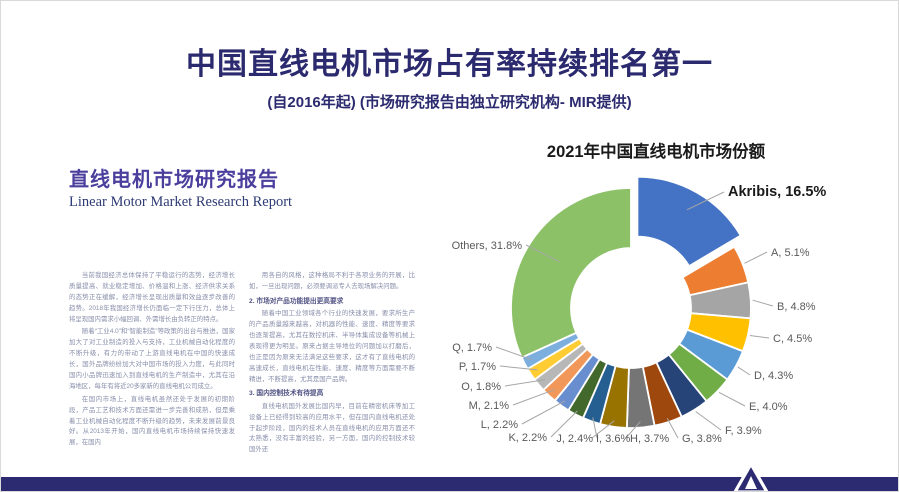 This screenshot has height=492, width=899. Describe the element at coordinates (489, 406) in the screenshot. I see `pie-label-M: M, 2.1%` at that location.